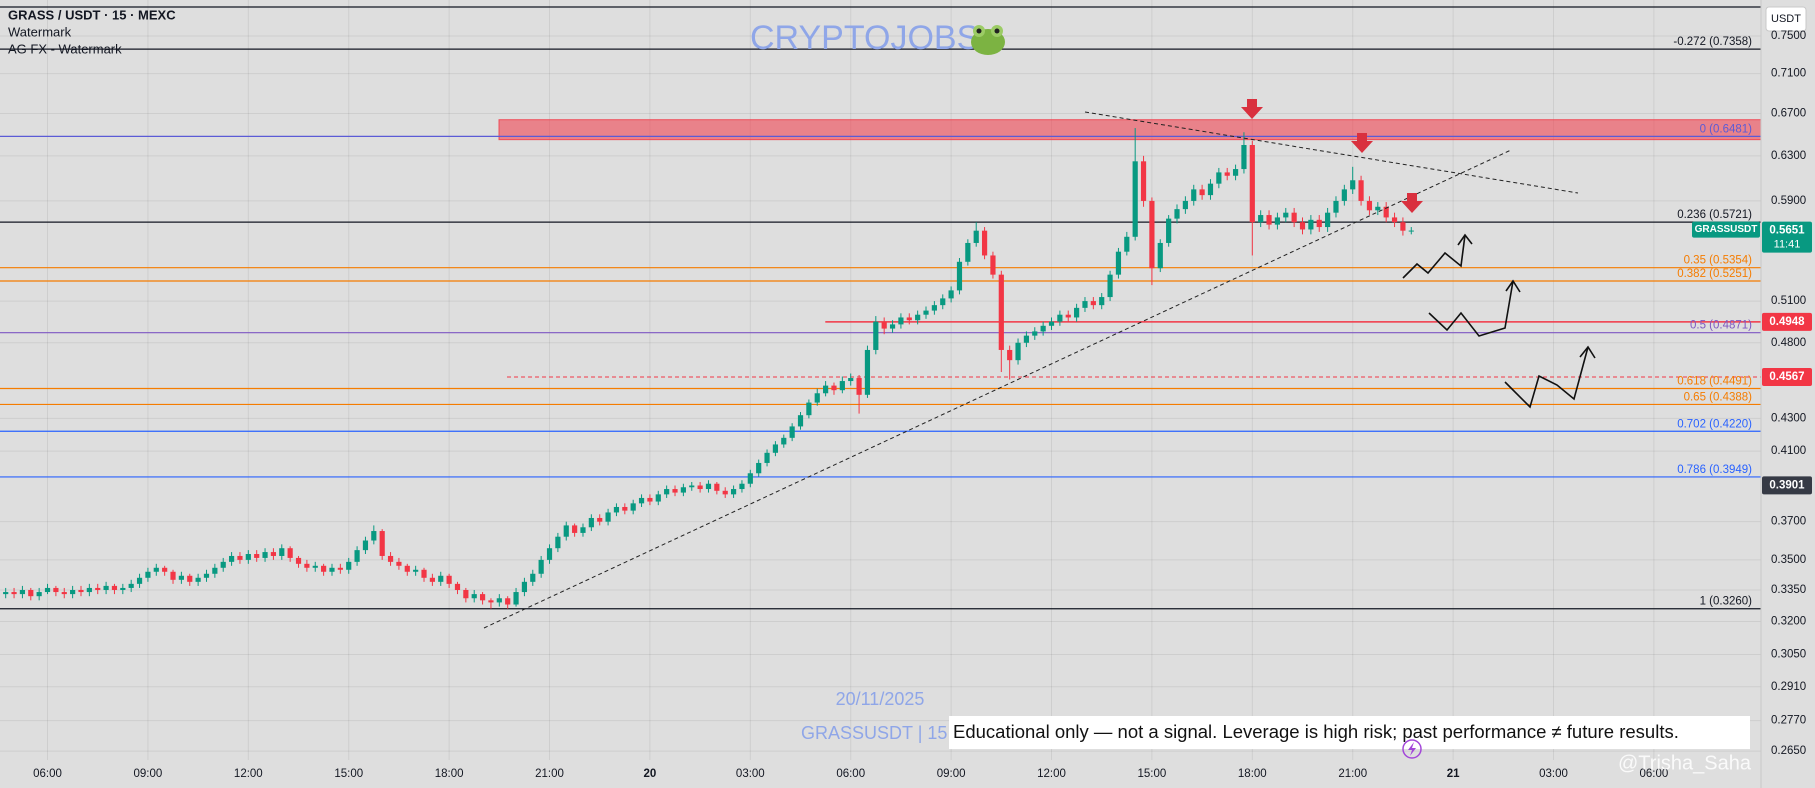 This screenshot has height=788, width=1815. I want to click on fib-label: -0.272 (0.7358), so click(1712, 42).